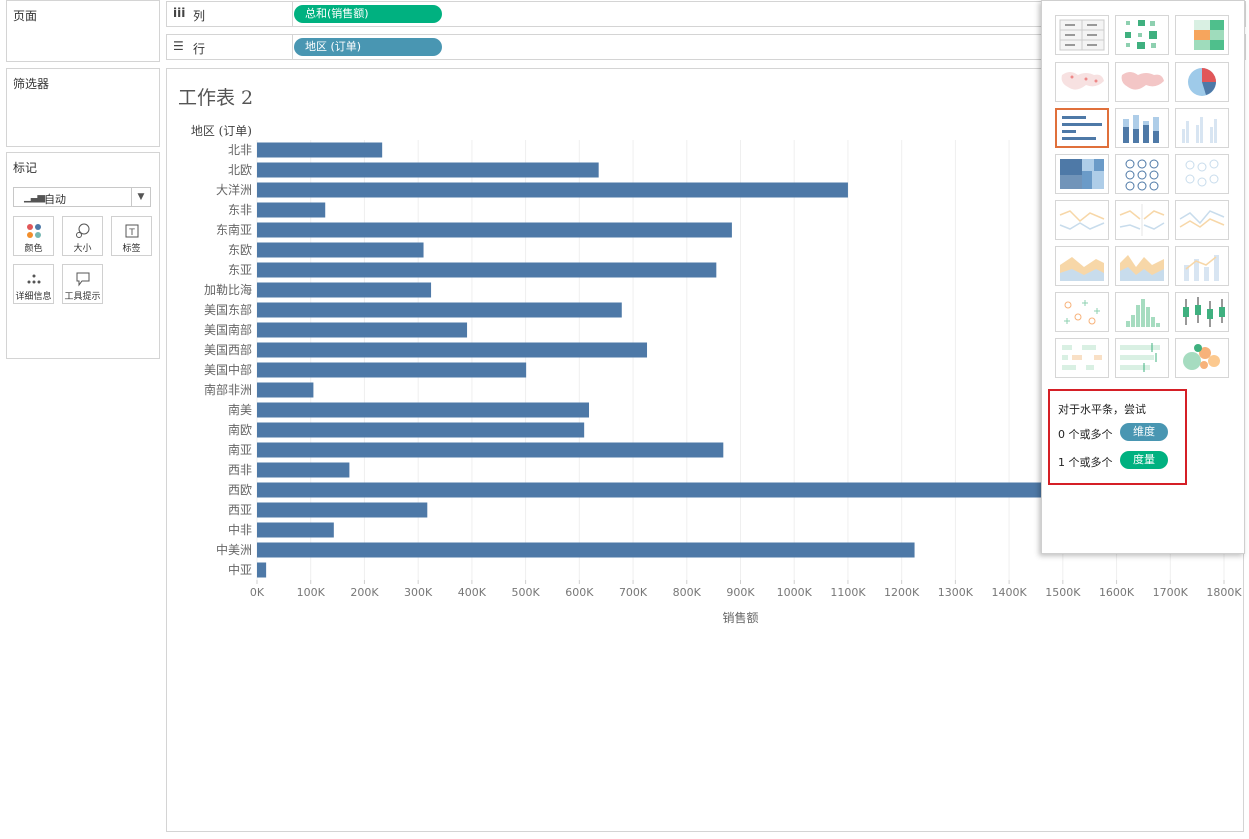  What do you see at coordinates (199, 16) in the screenshot?
I see `columns-shelf-label: 列` at bounding box center [199, 16].